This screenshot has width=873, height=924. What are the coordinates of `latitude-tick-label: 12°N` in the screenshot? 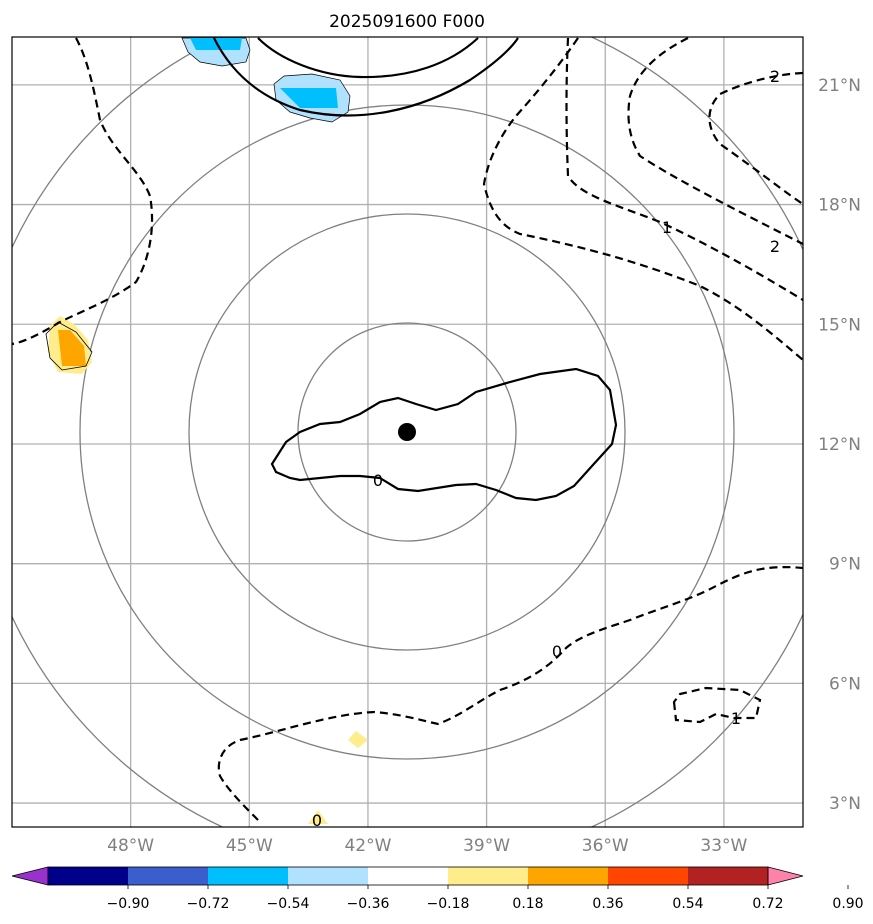 It's located at (839, 445).